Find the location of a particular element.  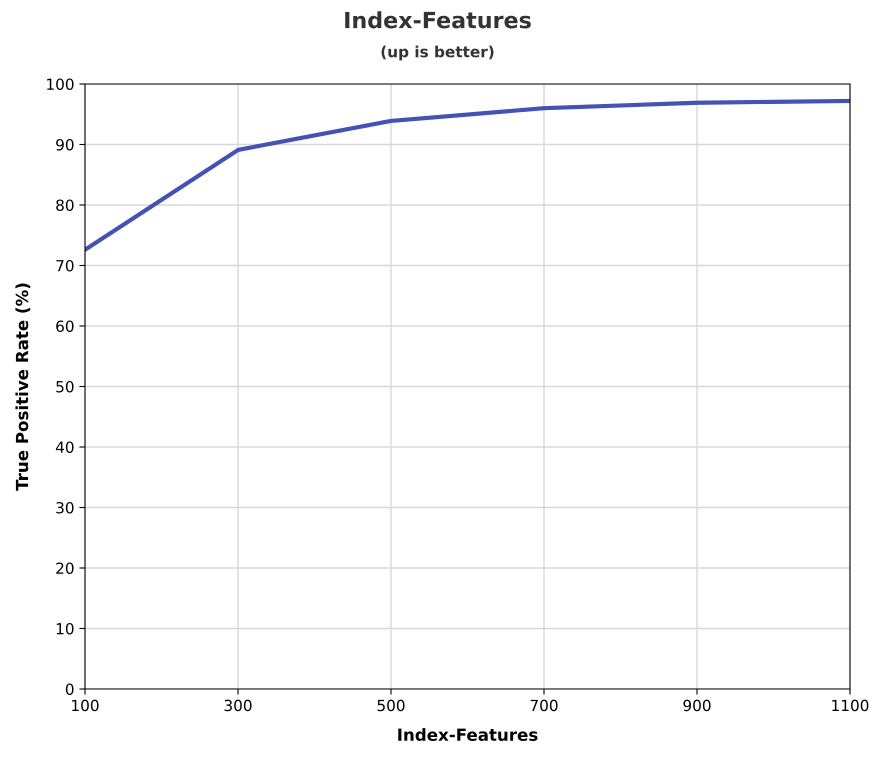

y-tick-label: 80 is located at coordinates (65, 205).